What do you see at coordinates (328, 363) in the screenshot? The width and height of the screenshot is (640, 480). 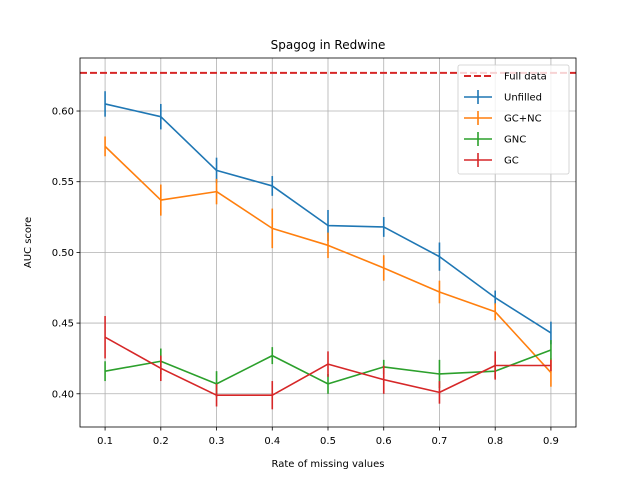 I see `series-gc` at bounding box center [328, 363].